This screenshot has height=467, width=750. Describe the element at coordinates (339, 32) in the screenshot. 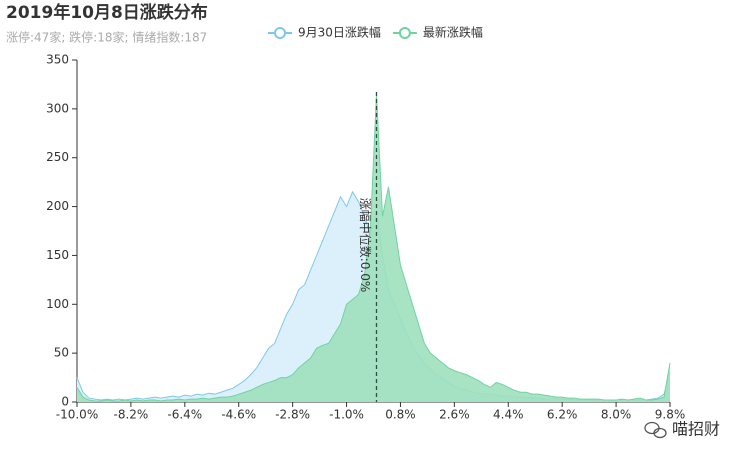

I see `legend-label: 9月30日涨跌幅` at that location.